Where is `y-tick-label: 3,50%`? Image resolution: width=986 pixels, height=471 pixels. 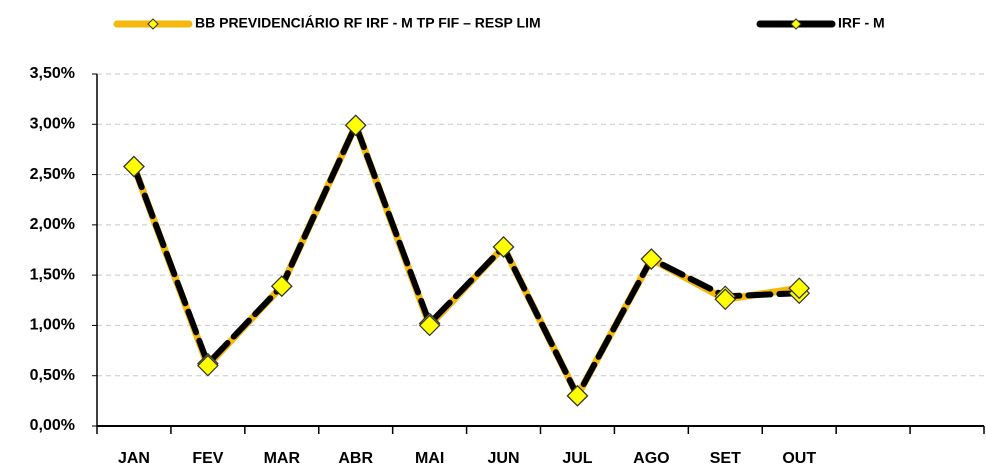 y-tick-label: 3,50% is located at coordinates (52, 73).